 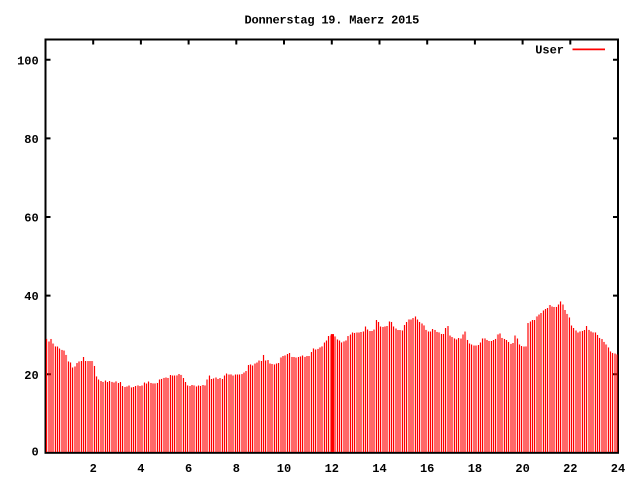 What do you see at coordinates (332, 469) in the screenshot?
I see `svg-text: 12` at bounding box center [332, 469].